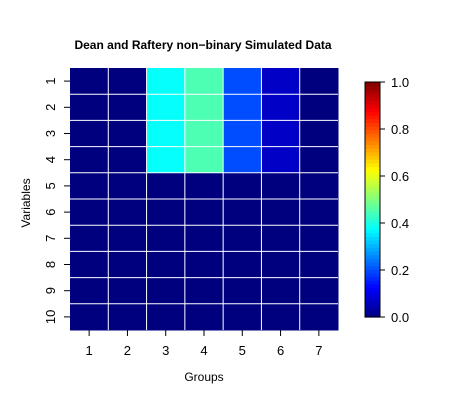 The width and height of the screenshot is (463, 418). What do you see at coordinates (26, 202) in the screenshot?
I see `y-axis-label: Variables` at bounding box center [26, 202].